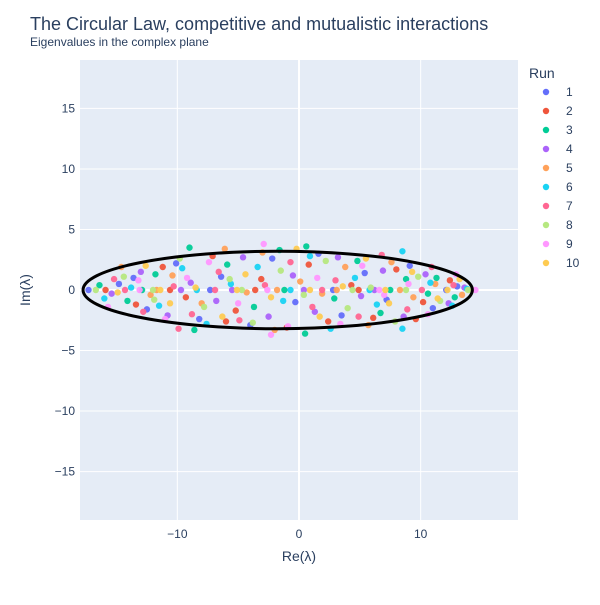  Describe the element at coordinates (177, 534) in the screenshot. I see `x-tick-label: −10` at that location.